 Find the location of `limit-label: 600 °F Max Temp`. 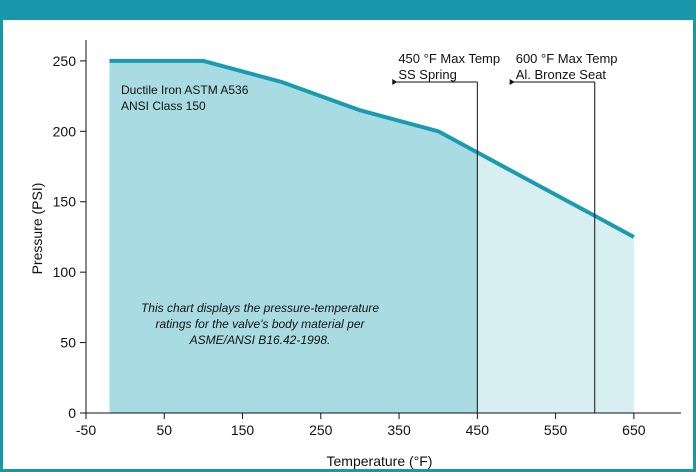

limit-label: 600 °F Max Temp is located at coordinates (567, 58).